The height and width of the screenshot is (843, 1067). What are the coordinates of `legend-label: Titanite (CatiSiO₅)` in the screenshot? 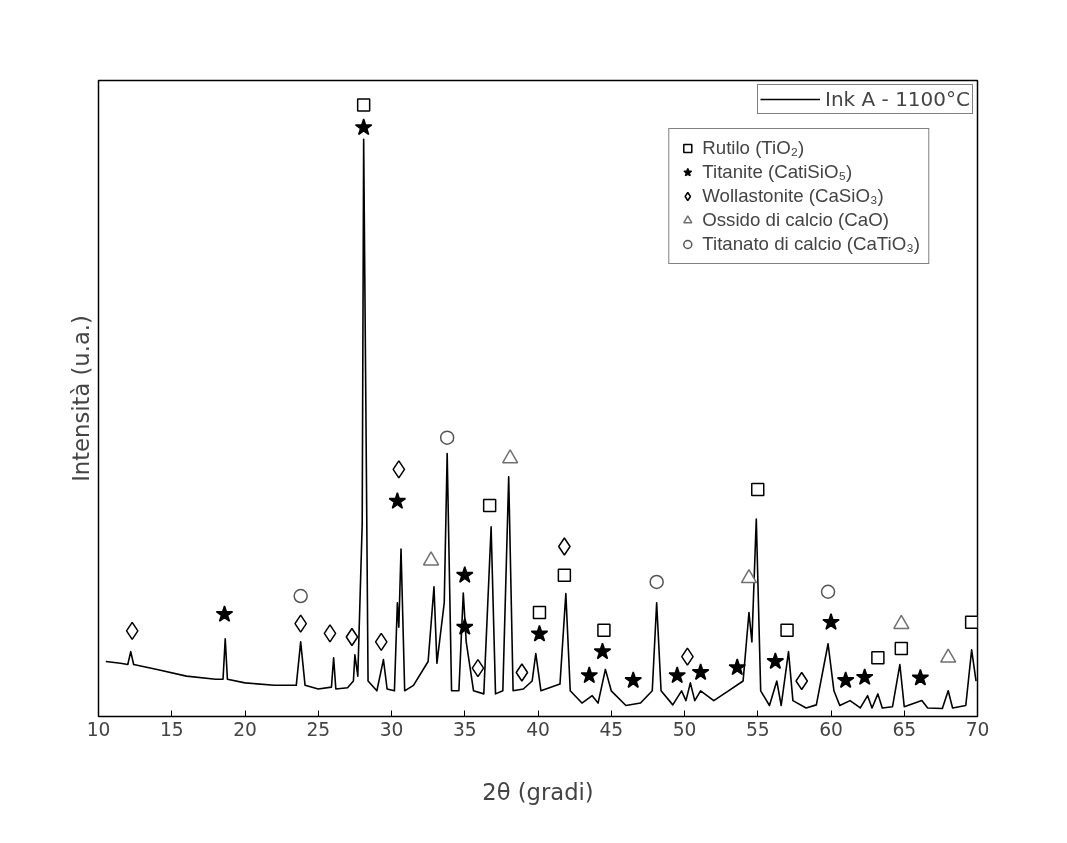 It's located at (777, 172).